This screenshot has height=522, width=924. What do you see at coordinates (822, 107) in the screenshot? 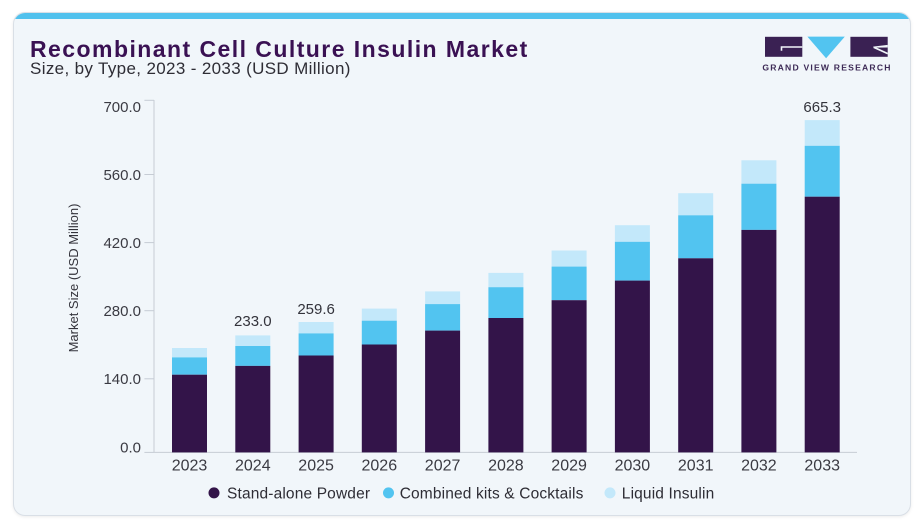
I see `svg-text: 665.3` at bounding box center [822, 107].